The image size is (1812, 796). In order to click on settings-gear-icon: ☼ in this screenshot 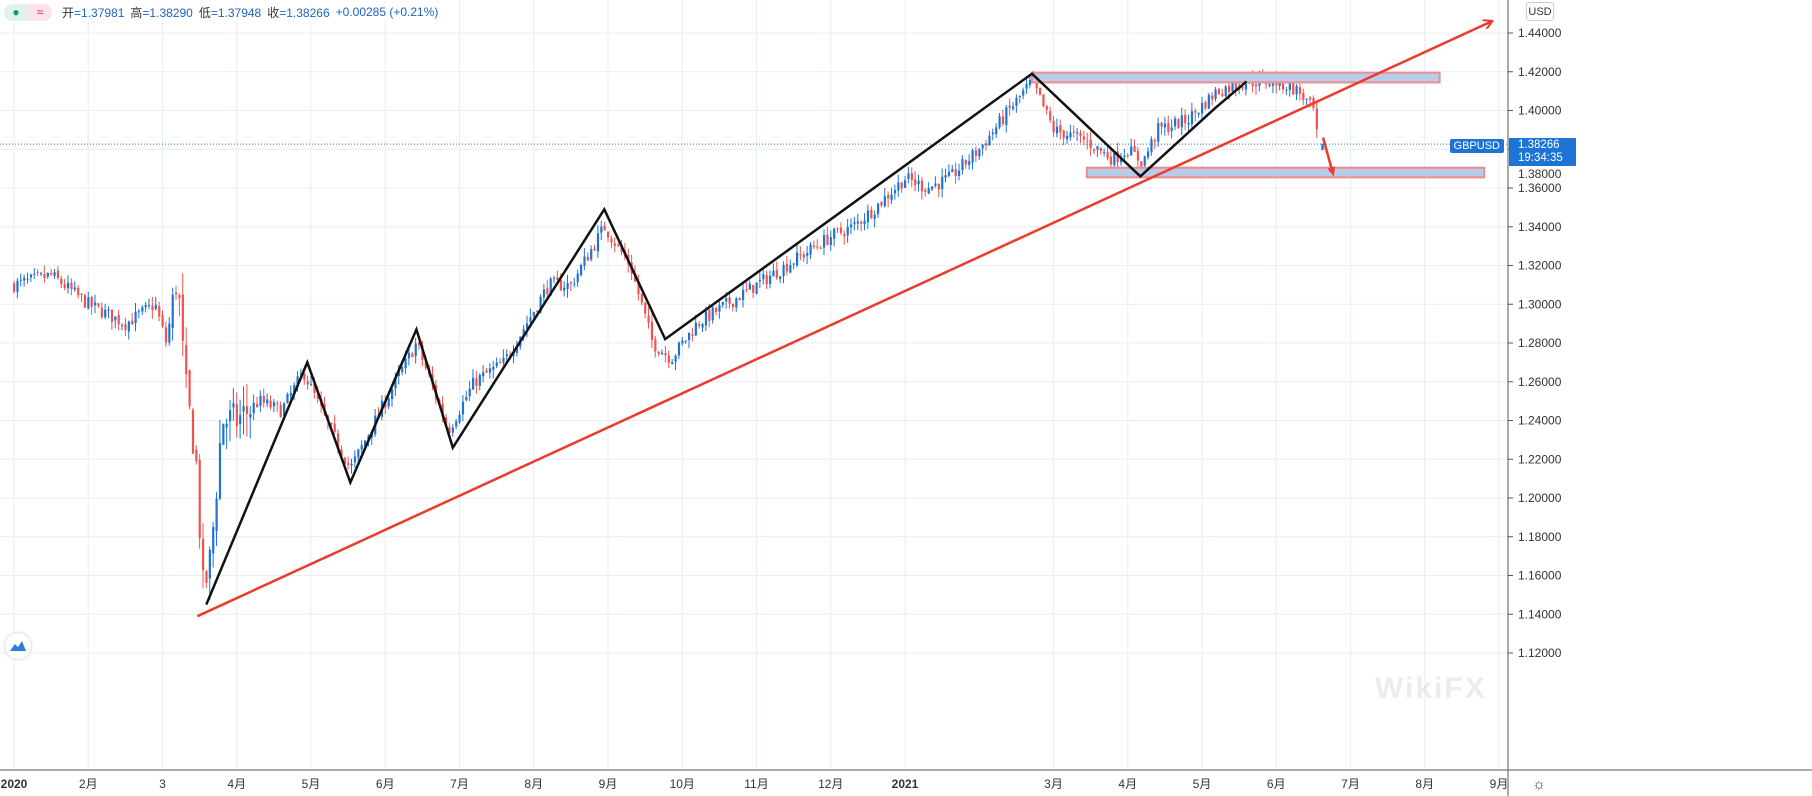, I will do `click(1539, 784)`.